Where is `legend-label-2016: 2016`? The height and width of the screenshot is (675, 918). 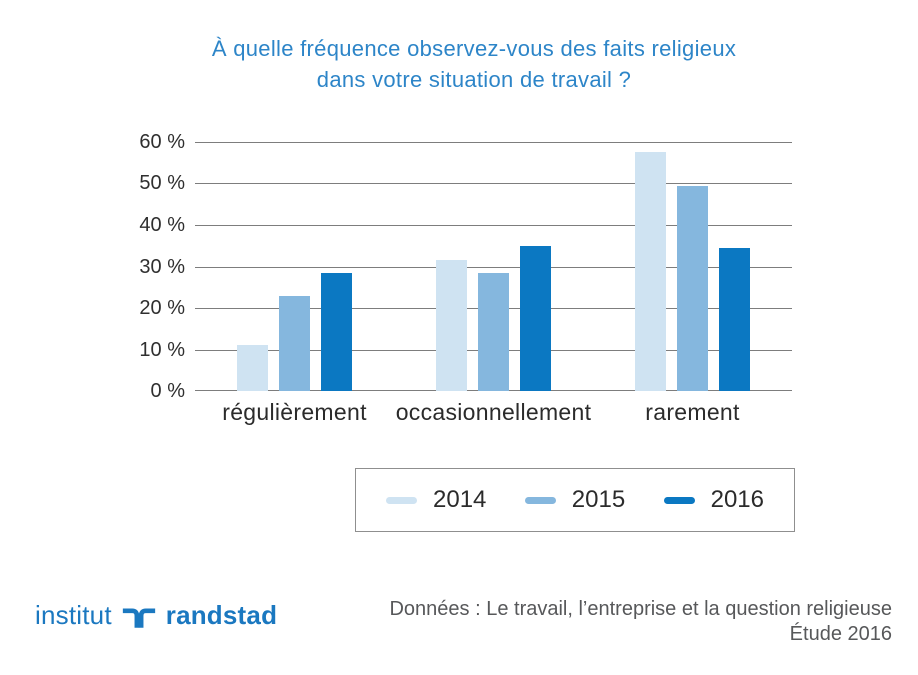 legend-label-2016: 2016 is located at coordinates (737, 499).